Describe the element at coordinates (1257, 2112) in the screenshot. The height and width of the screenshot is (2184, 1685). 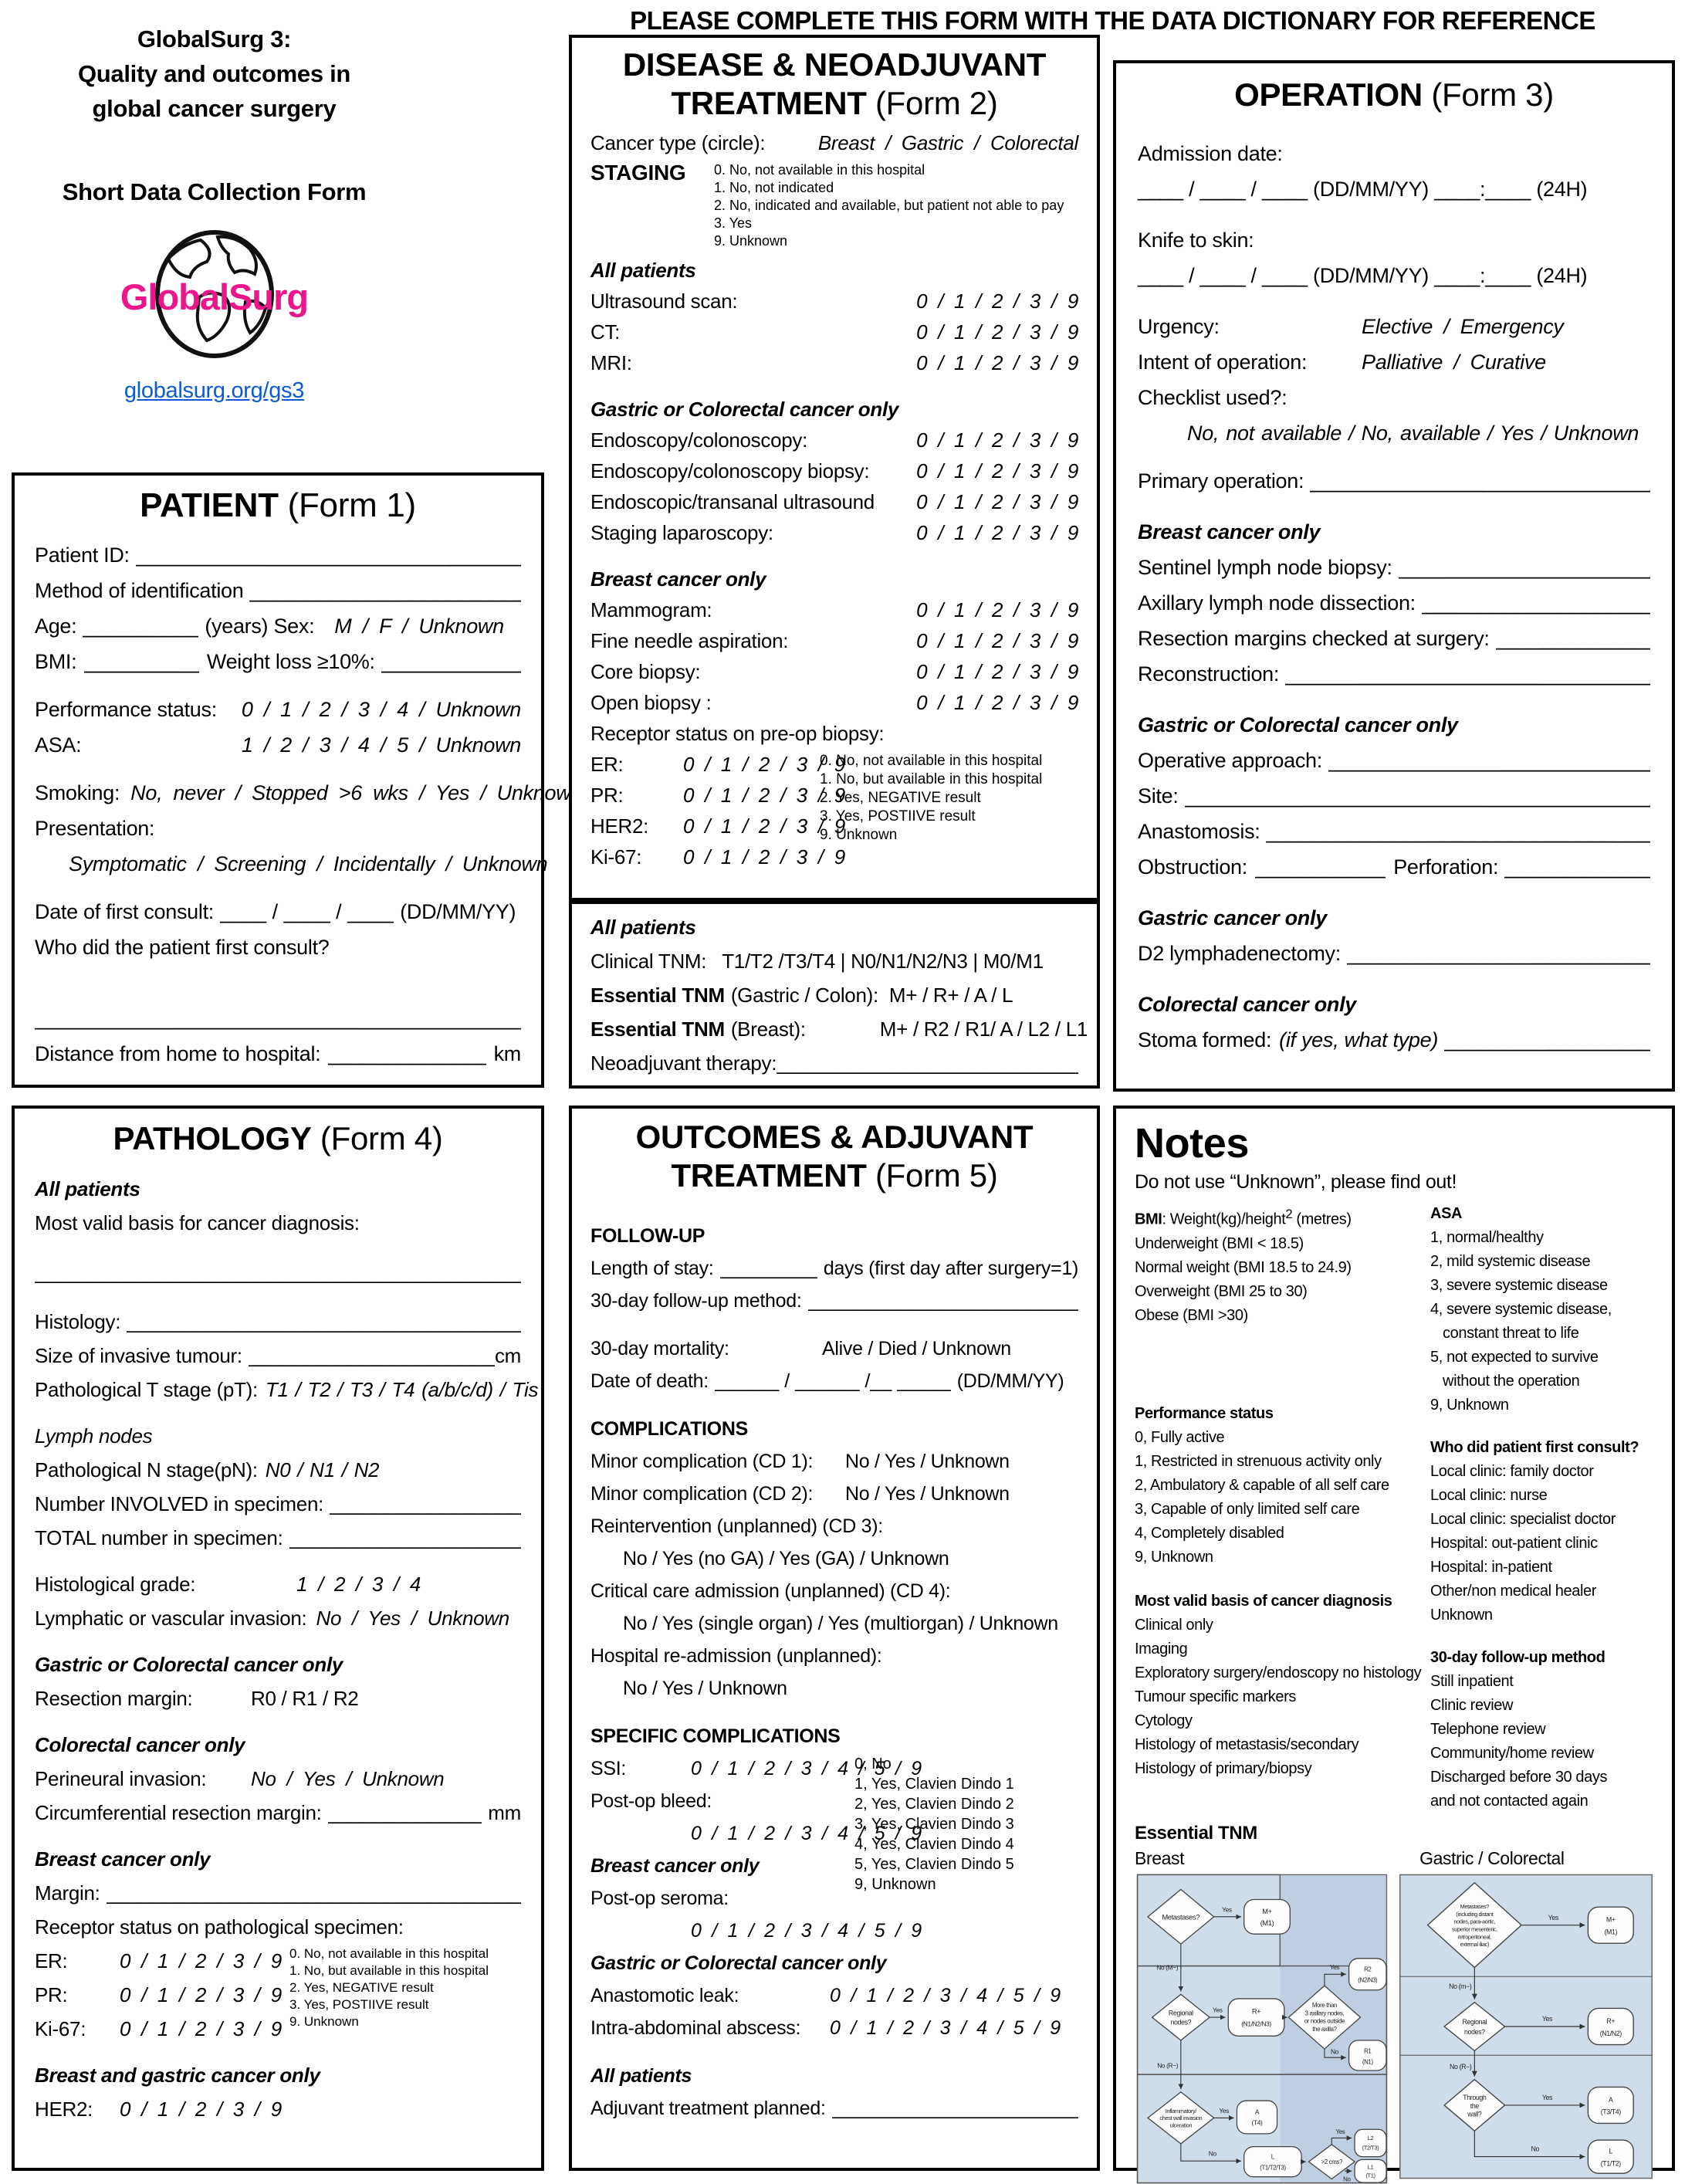
I see `fc-label: A` at that location.